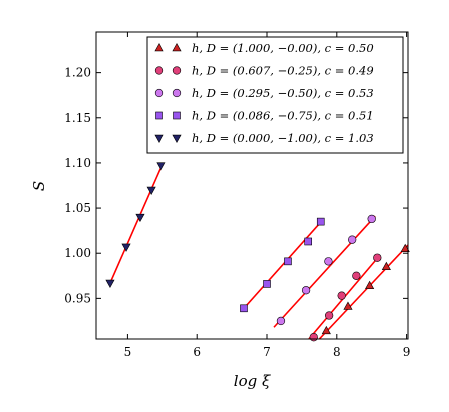  What do you see at coordinates (77, 118) in the screenshot?
I see `y-tick-label: 1.15` at bounding box center [77, 118].